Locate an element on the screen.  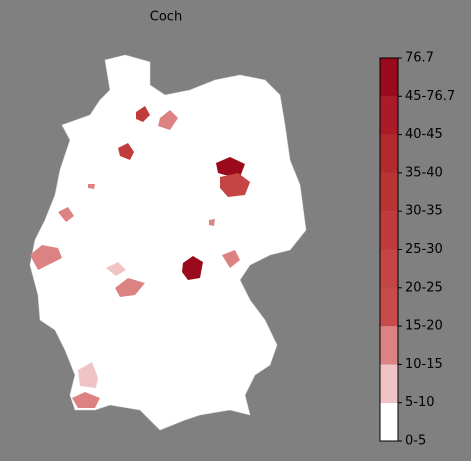
colorbar-label: 20-25 is located at coordinates (424, 287).